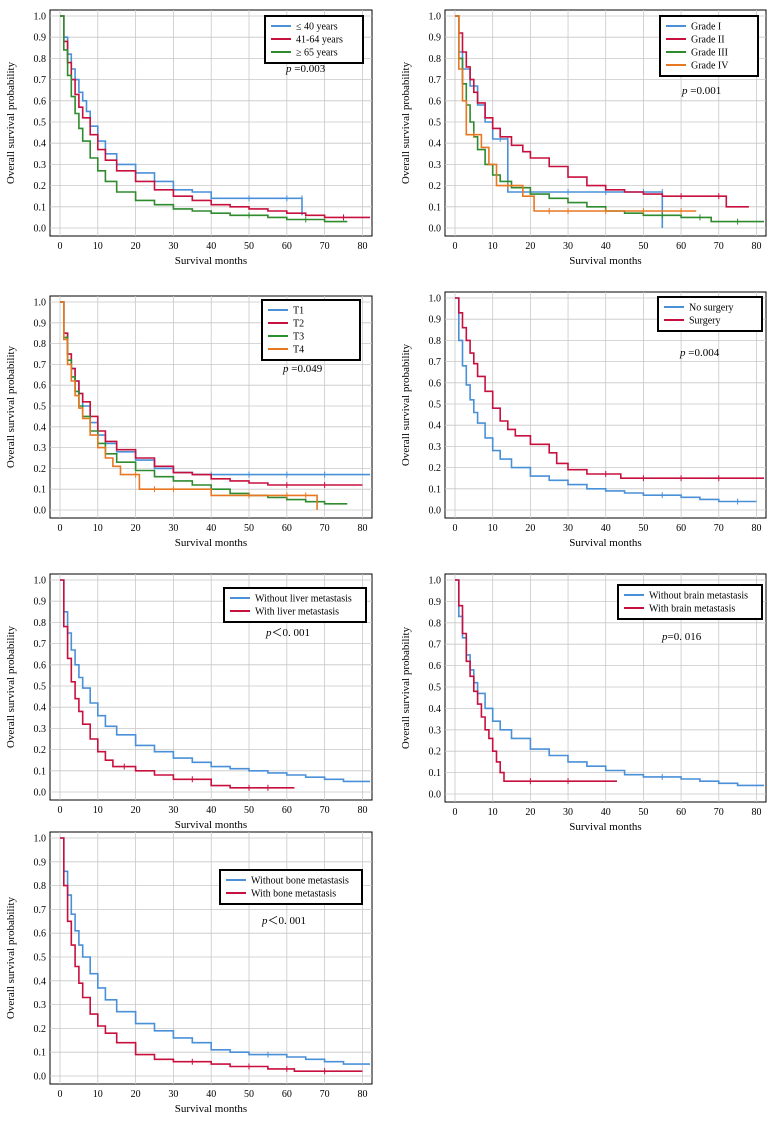  I want to click on p-value-annotation: p =0.049, so click(302, 369).